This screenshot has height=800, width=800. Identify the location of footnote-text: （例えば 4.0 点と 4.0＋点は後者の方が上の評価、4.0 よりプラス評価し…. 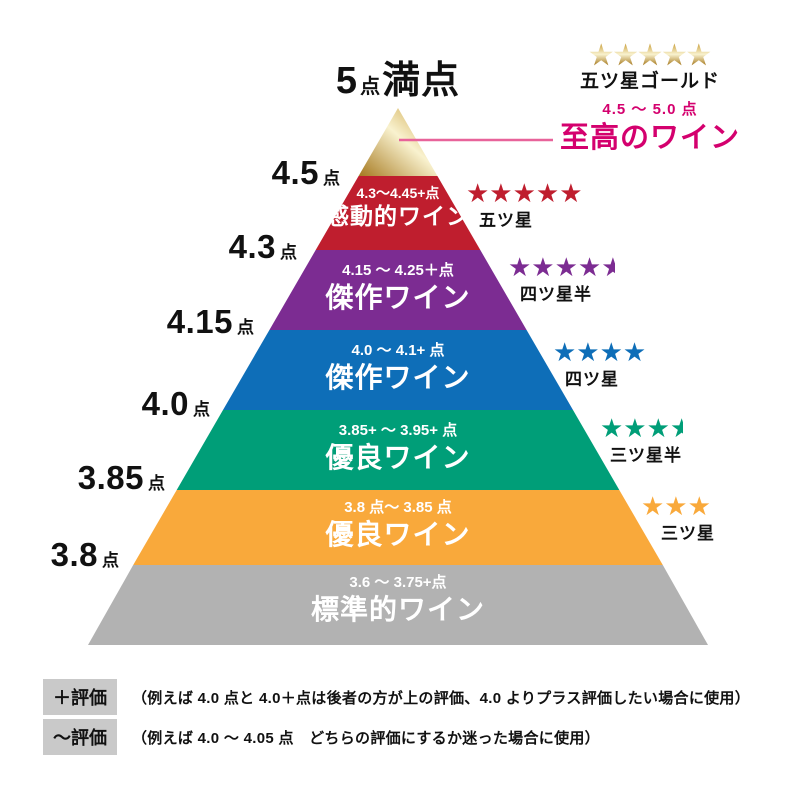
(441, 698).